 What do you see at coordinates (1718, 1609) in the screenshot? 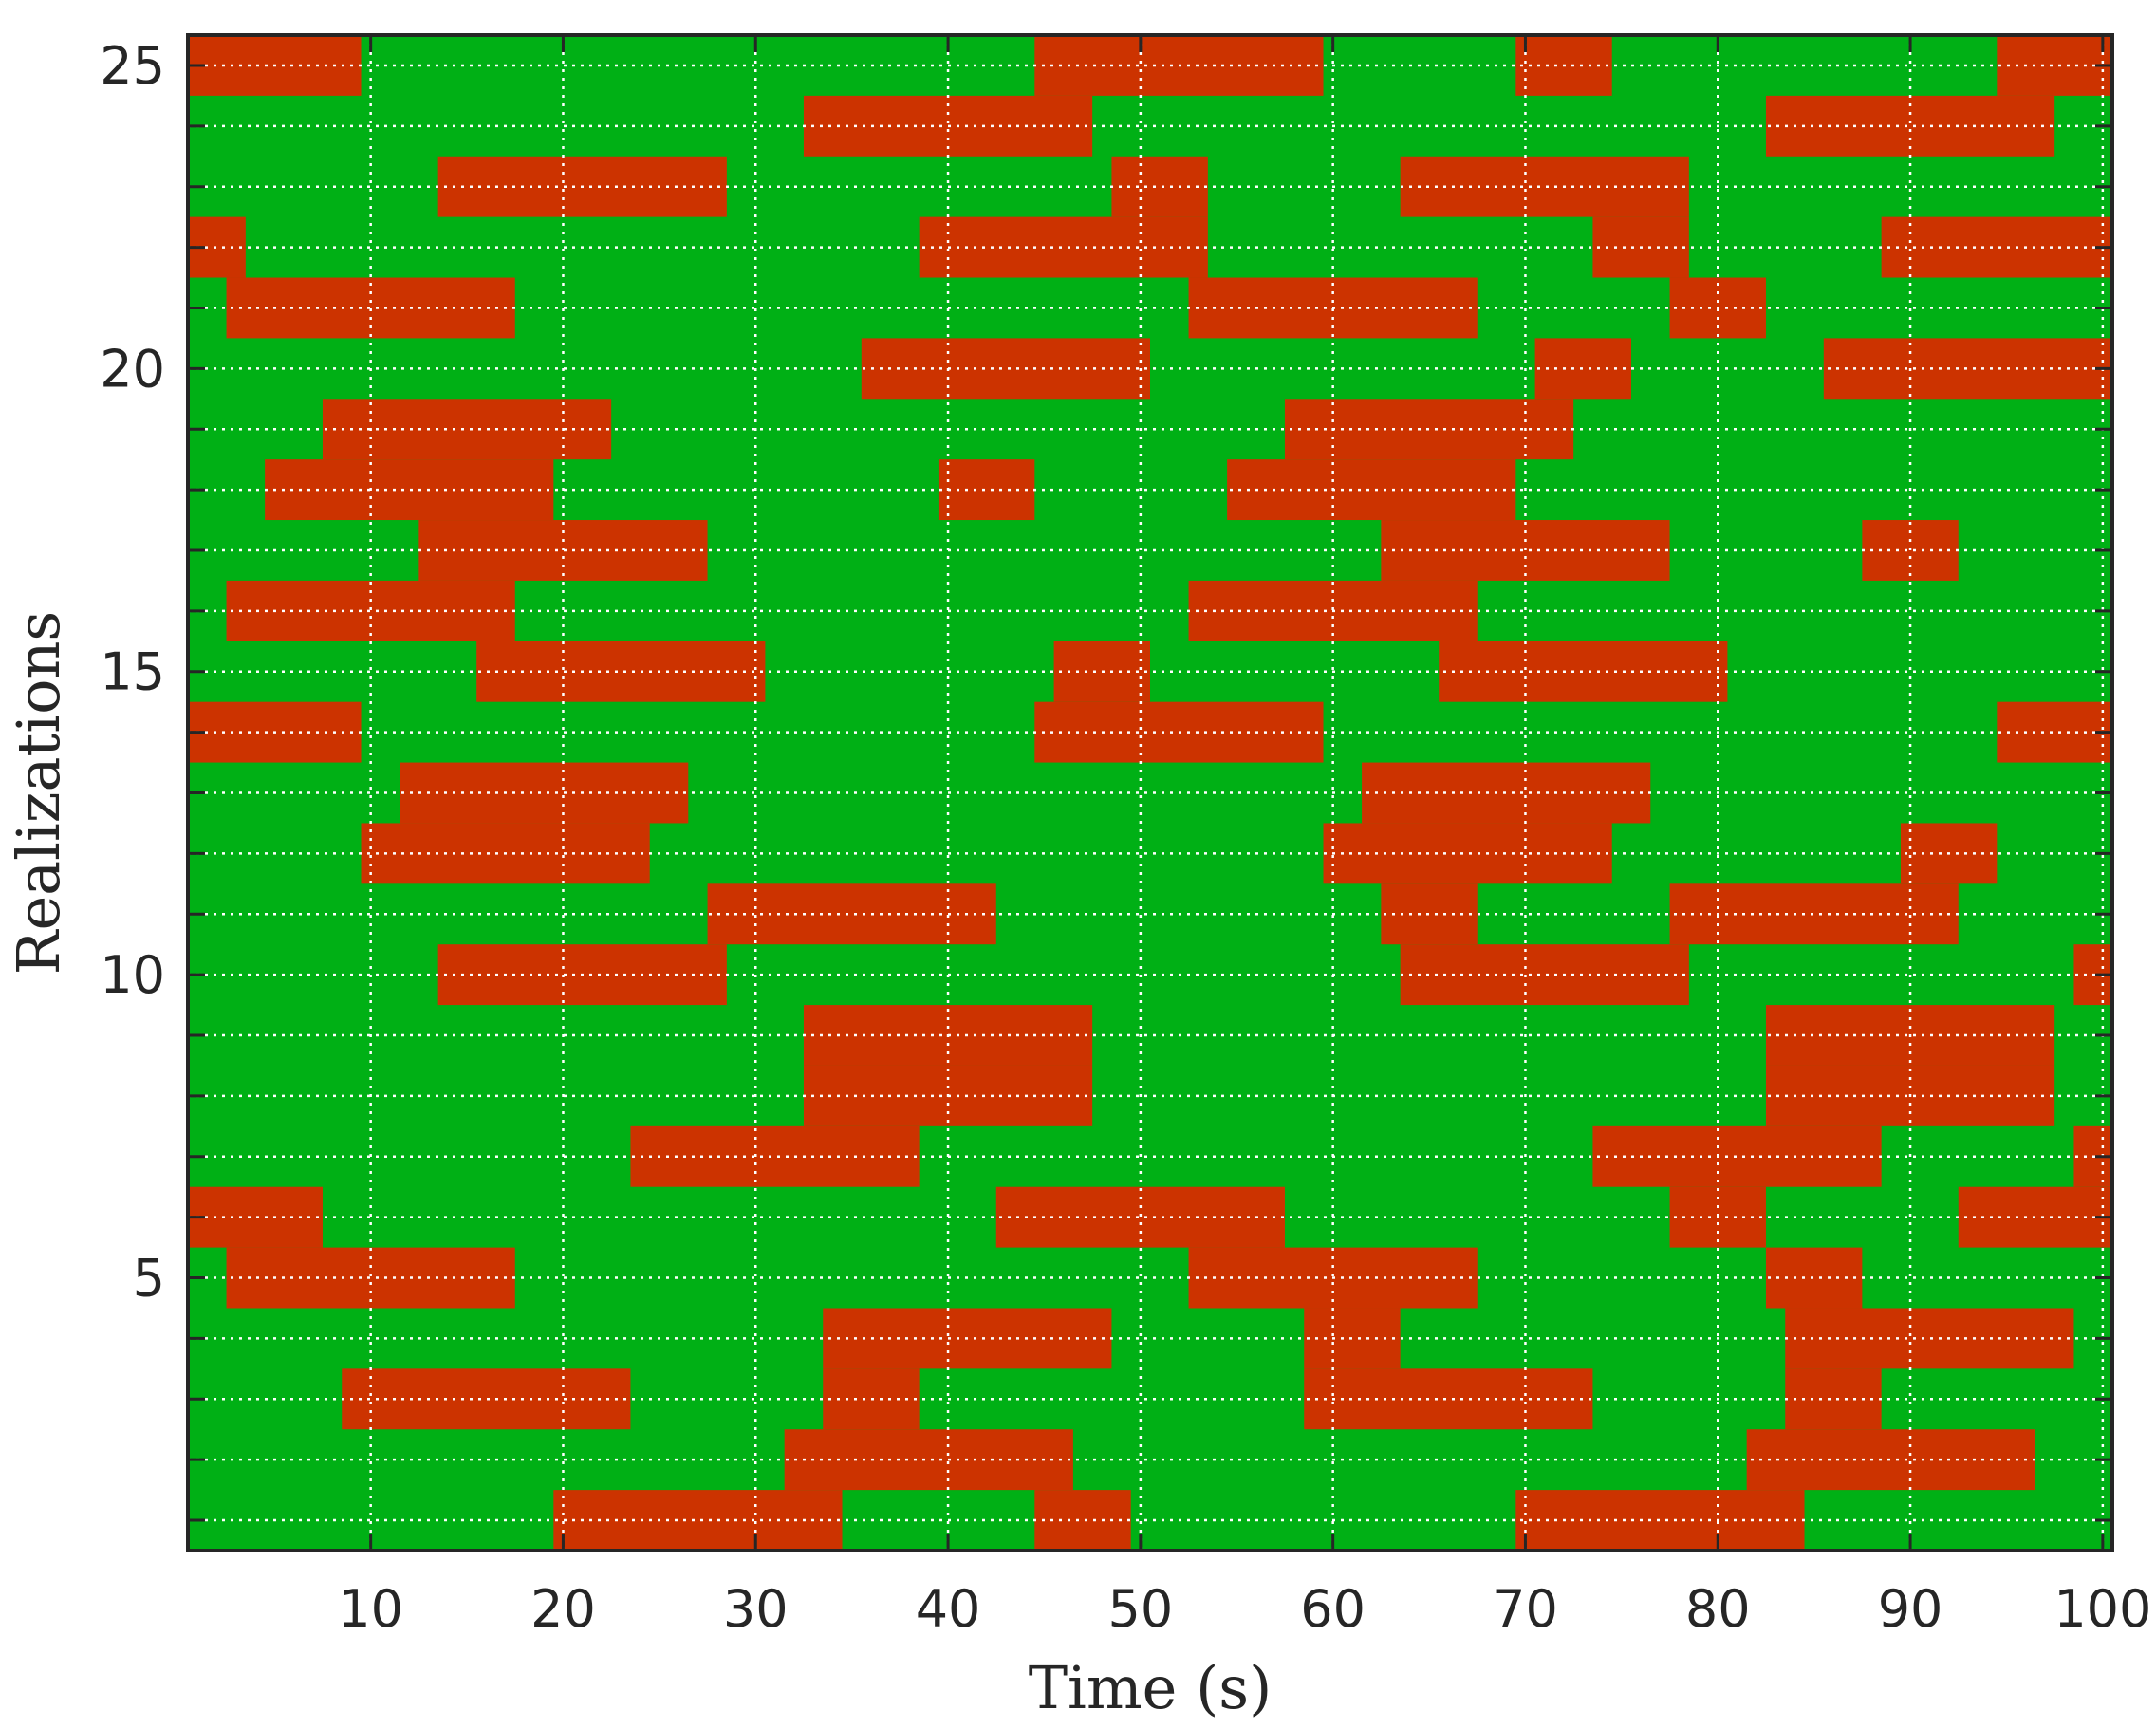
I see `x-tick-label-80: 80` at bounding box center [1718, 1609].